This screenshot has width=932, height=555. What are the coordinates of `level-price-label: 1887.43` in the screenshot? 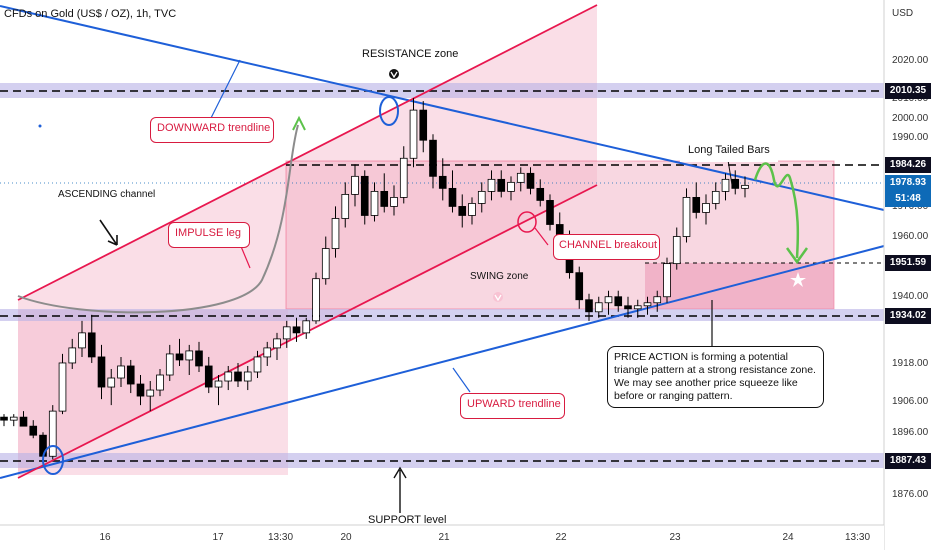 It's located at (908, 461).